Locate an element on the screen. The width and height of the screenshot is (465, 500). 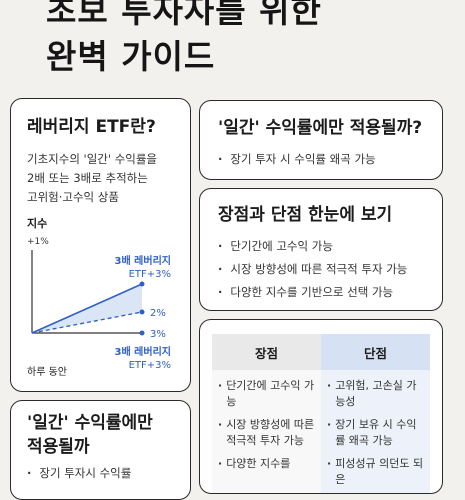
pros-cons-bullet: 시장 방향성에 따른 적극적 투자 가능 is located at coordinates (330, 269).